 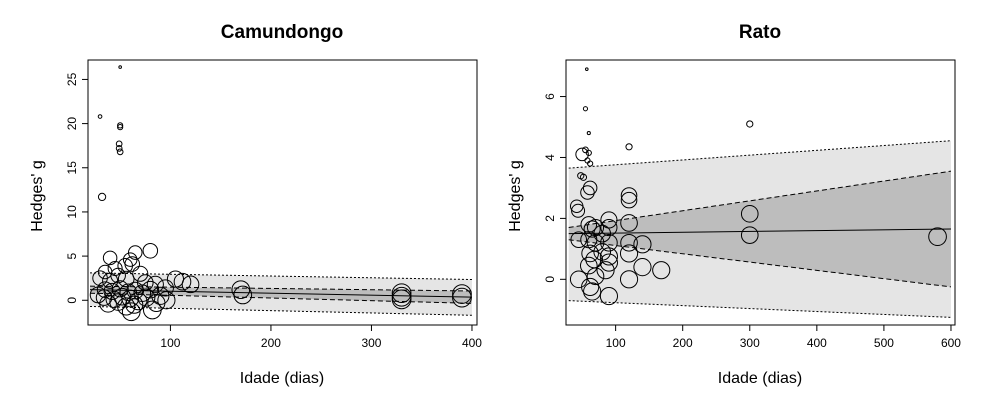 What do you see at coordinates (951, 343) in the screenshot?
I see `x-tick-label: 600` at bounding box center [951, 343].